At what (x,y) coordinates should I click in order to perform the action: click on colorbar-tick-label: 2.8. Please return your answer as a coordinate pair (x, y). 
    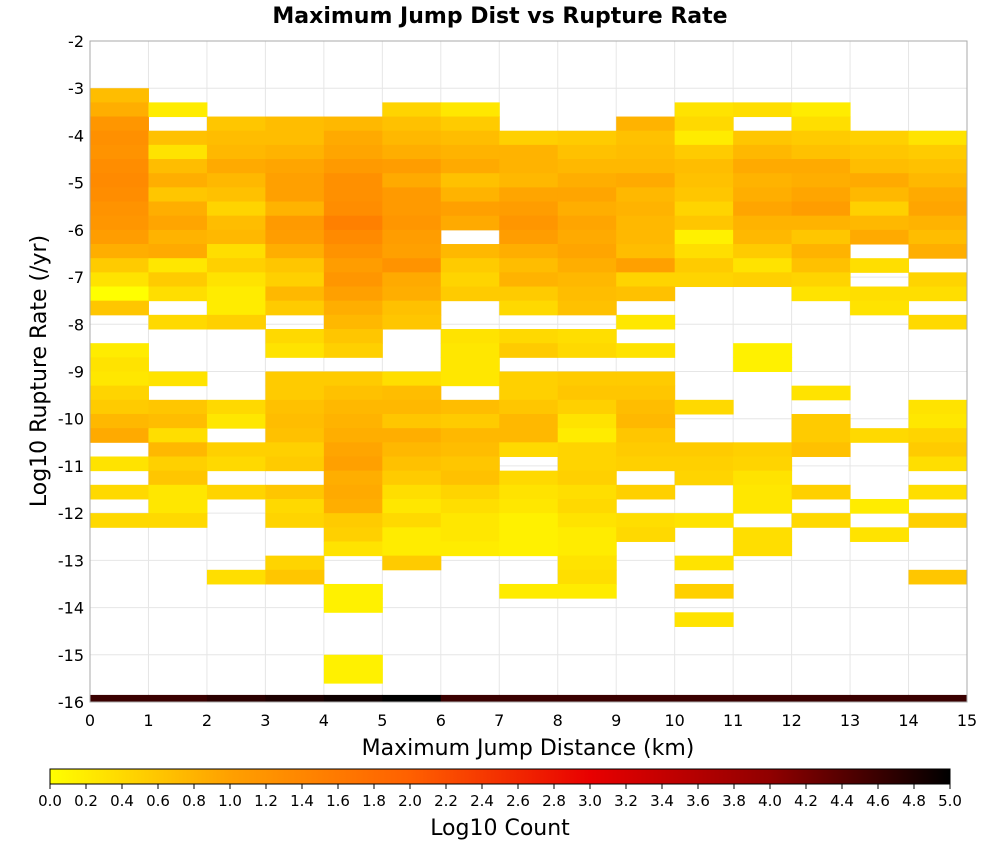
    Looking at the image, I should click on (554, 801).